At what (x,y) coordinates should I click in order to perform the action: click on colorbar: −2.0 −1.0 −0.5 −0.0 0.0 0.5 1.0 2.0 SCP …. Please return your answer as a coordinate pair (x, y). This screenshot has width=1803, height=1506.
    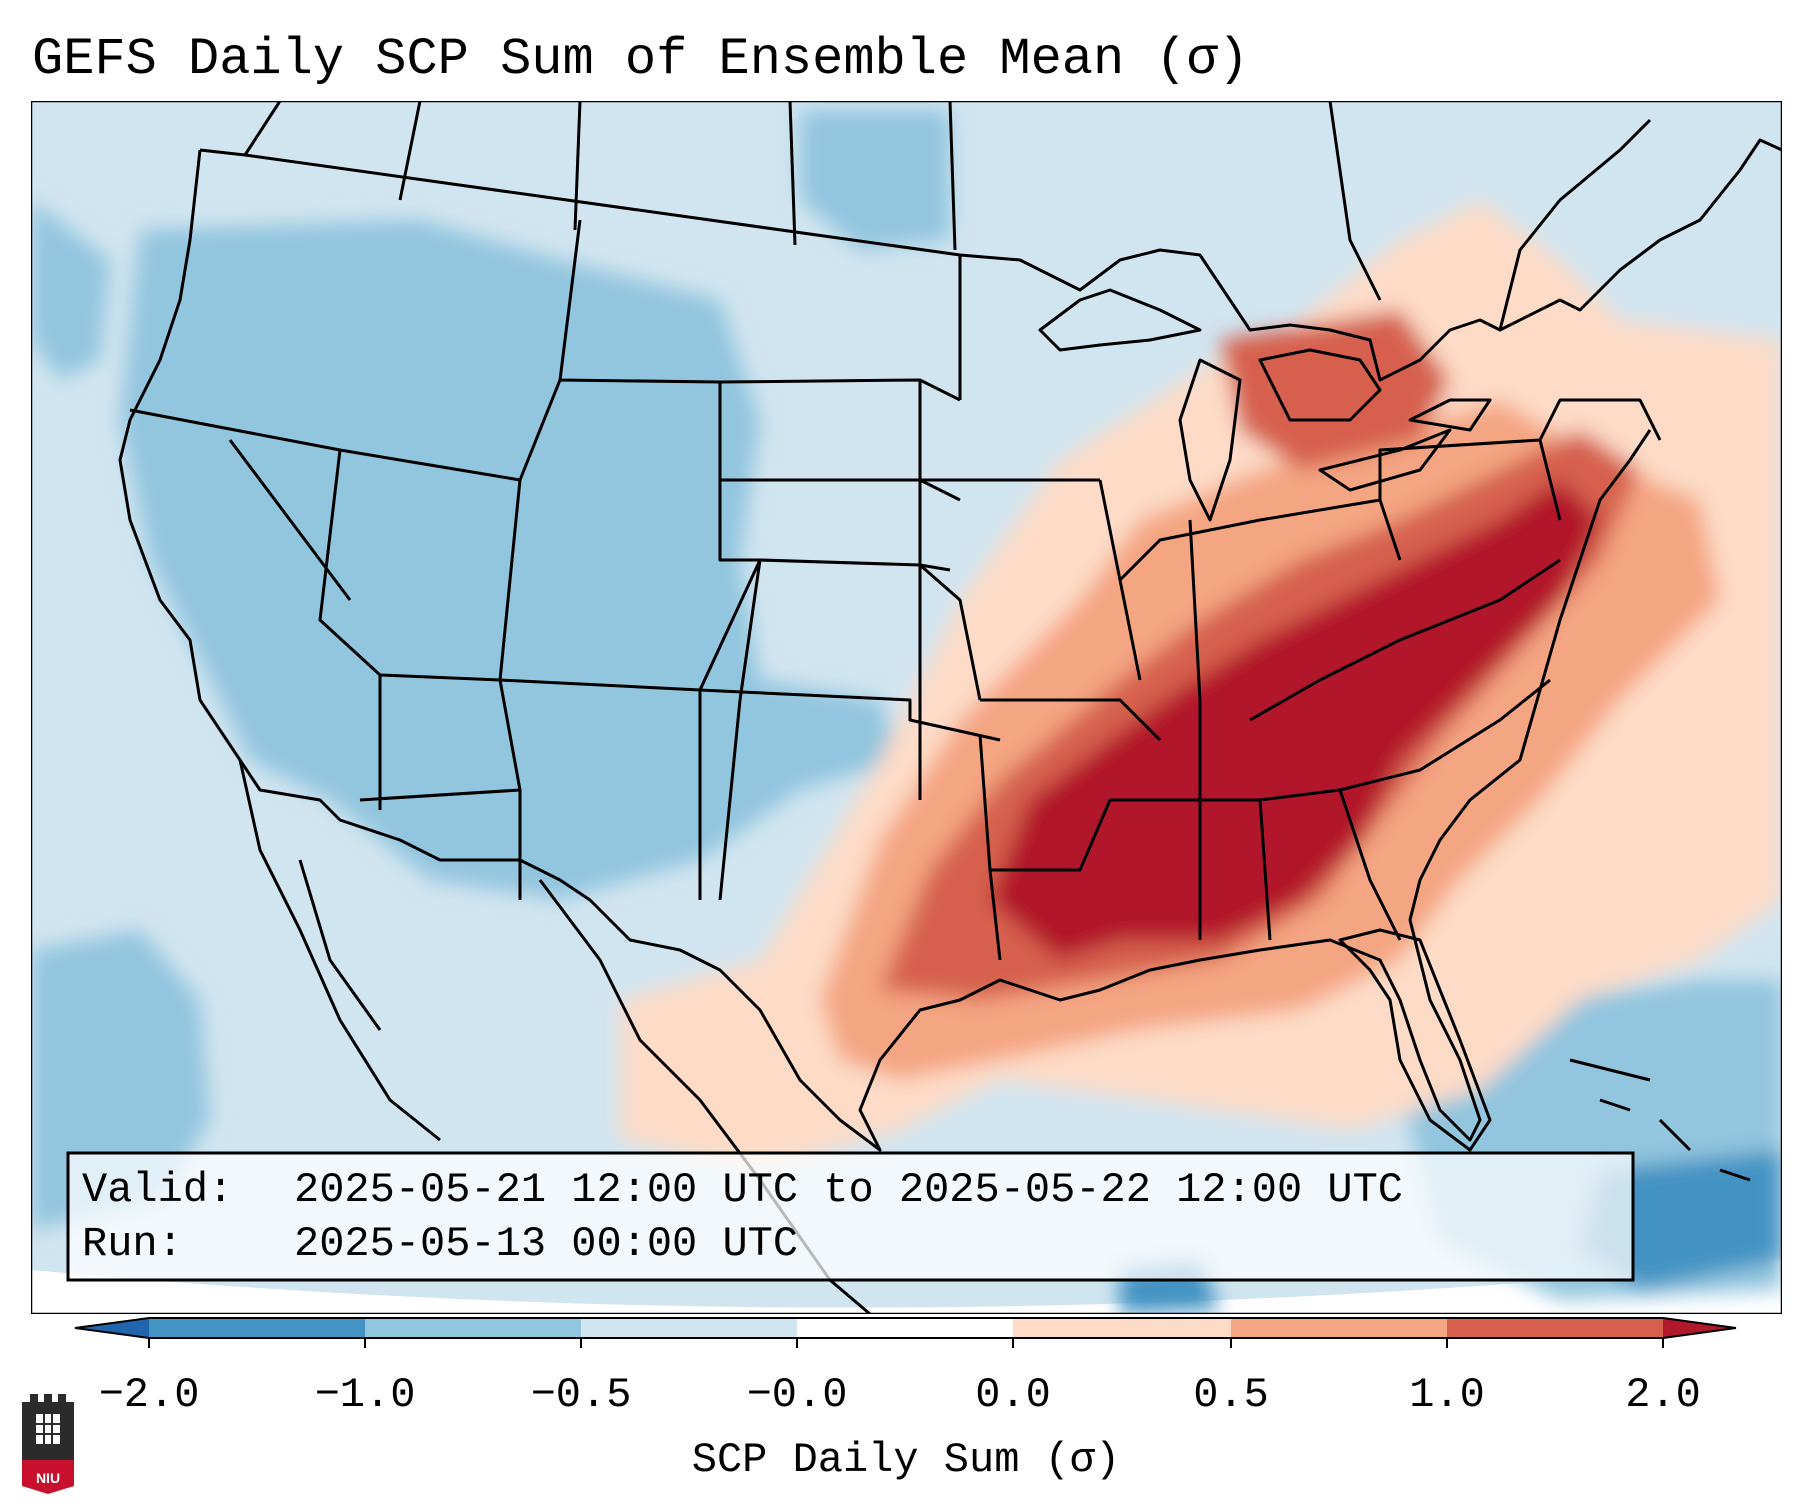
    Looking at the image, I should click on (905, 1400).